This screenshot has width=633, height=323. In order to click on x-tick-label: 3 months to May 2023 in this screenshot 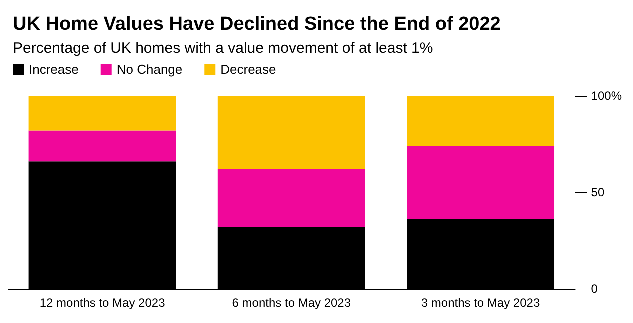, I will do `click(480, 303)`.